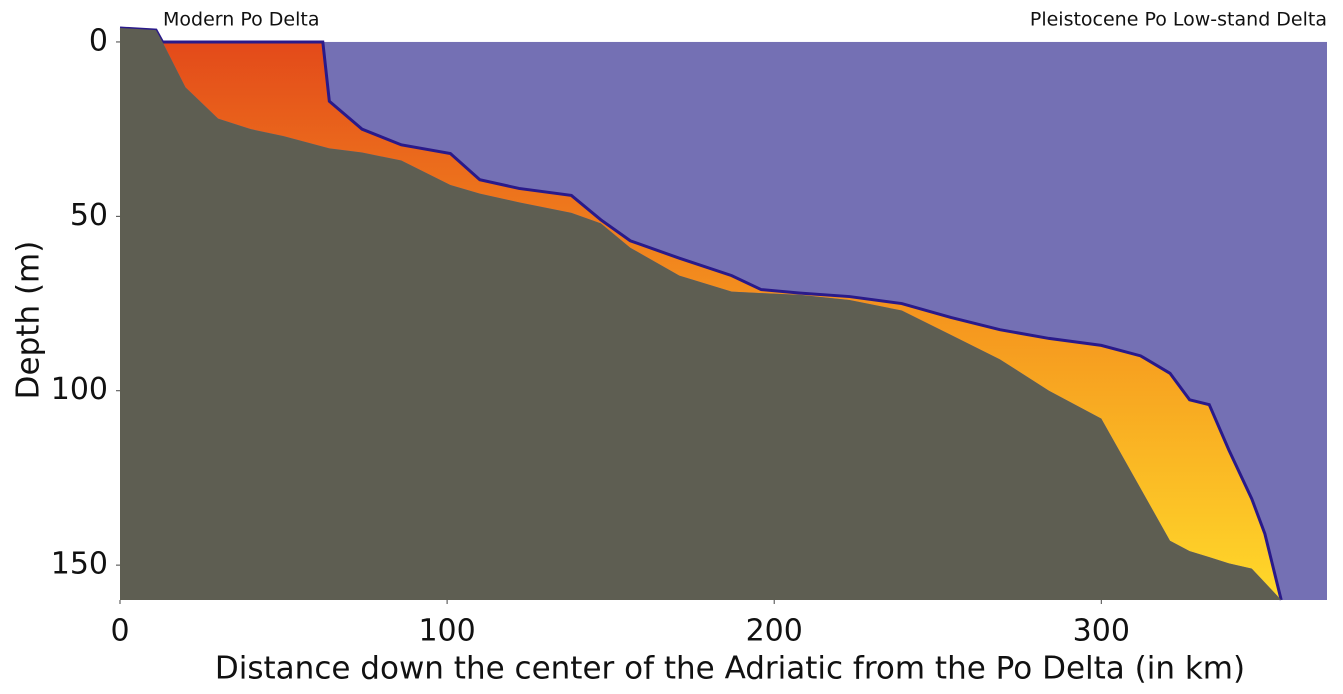 The image size is (1343, 694). What do you see at coordinates (79, 389) in the screenshot?
I see `y-tick-label: 100` at bounding box center [79, 389].